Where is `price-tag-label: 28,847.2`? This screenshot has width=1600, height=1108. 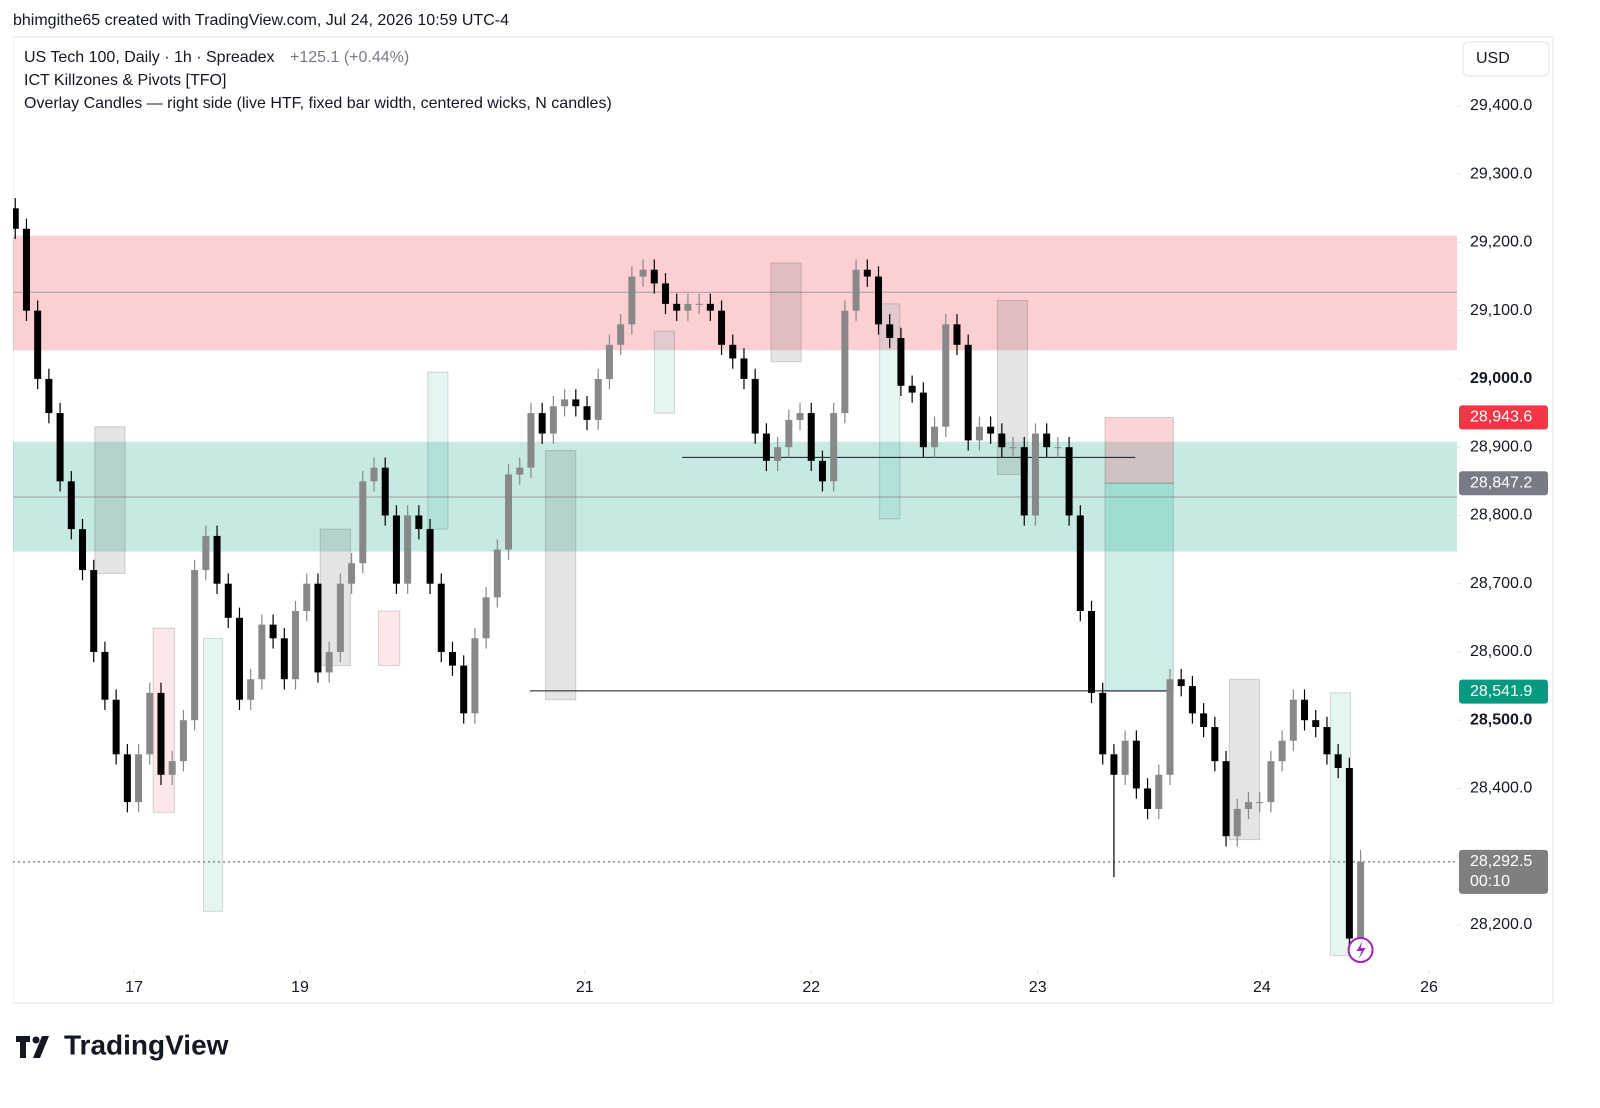
price-tag-label: 28,847.2 is located at coordinates (1501, 482).